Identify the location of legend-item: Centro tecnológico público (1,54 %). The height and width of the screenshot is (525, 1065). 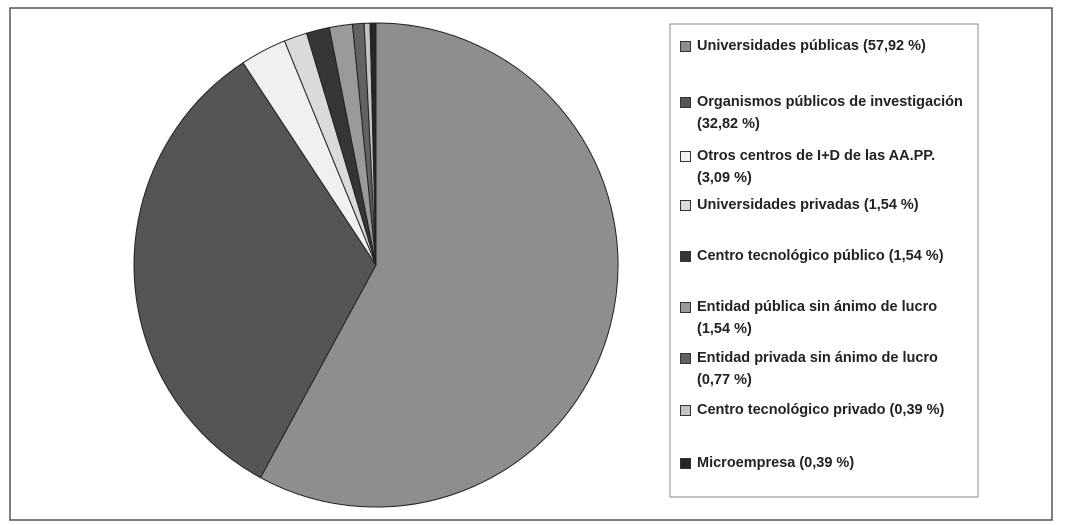
(826, 256).